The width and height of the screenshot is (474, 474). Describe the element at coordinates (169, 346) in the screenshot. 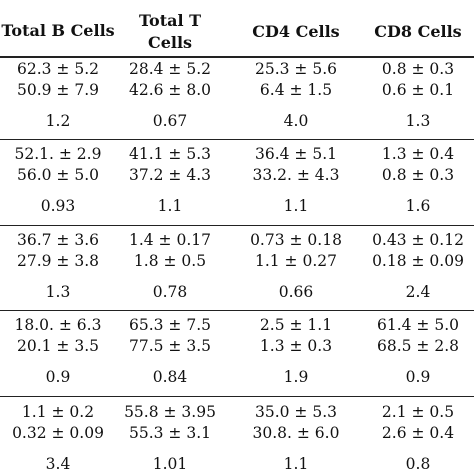

I see `table-cell: 77.5 ± 3.5` at that location.